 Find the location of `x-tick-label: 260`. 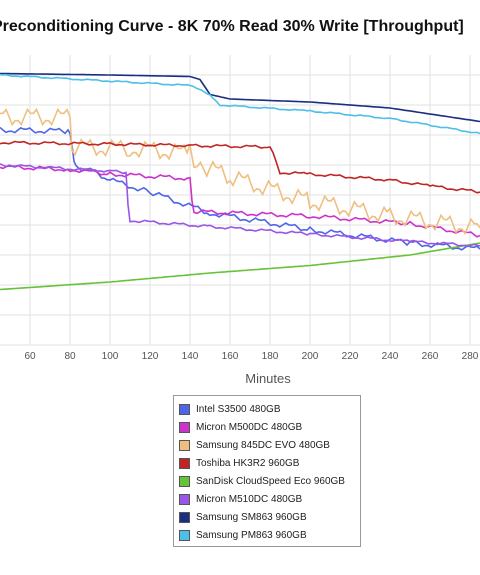

x-tick-label: 260 is located at coordinates (430, 356).